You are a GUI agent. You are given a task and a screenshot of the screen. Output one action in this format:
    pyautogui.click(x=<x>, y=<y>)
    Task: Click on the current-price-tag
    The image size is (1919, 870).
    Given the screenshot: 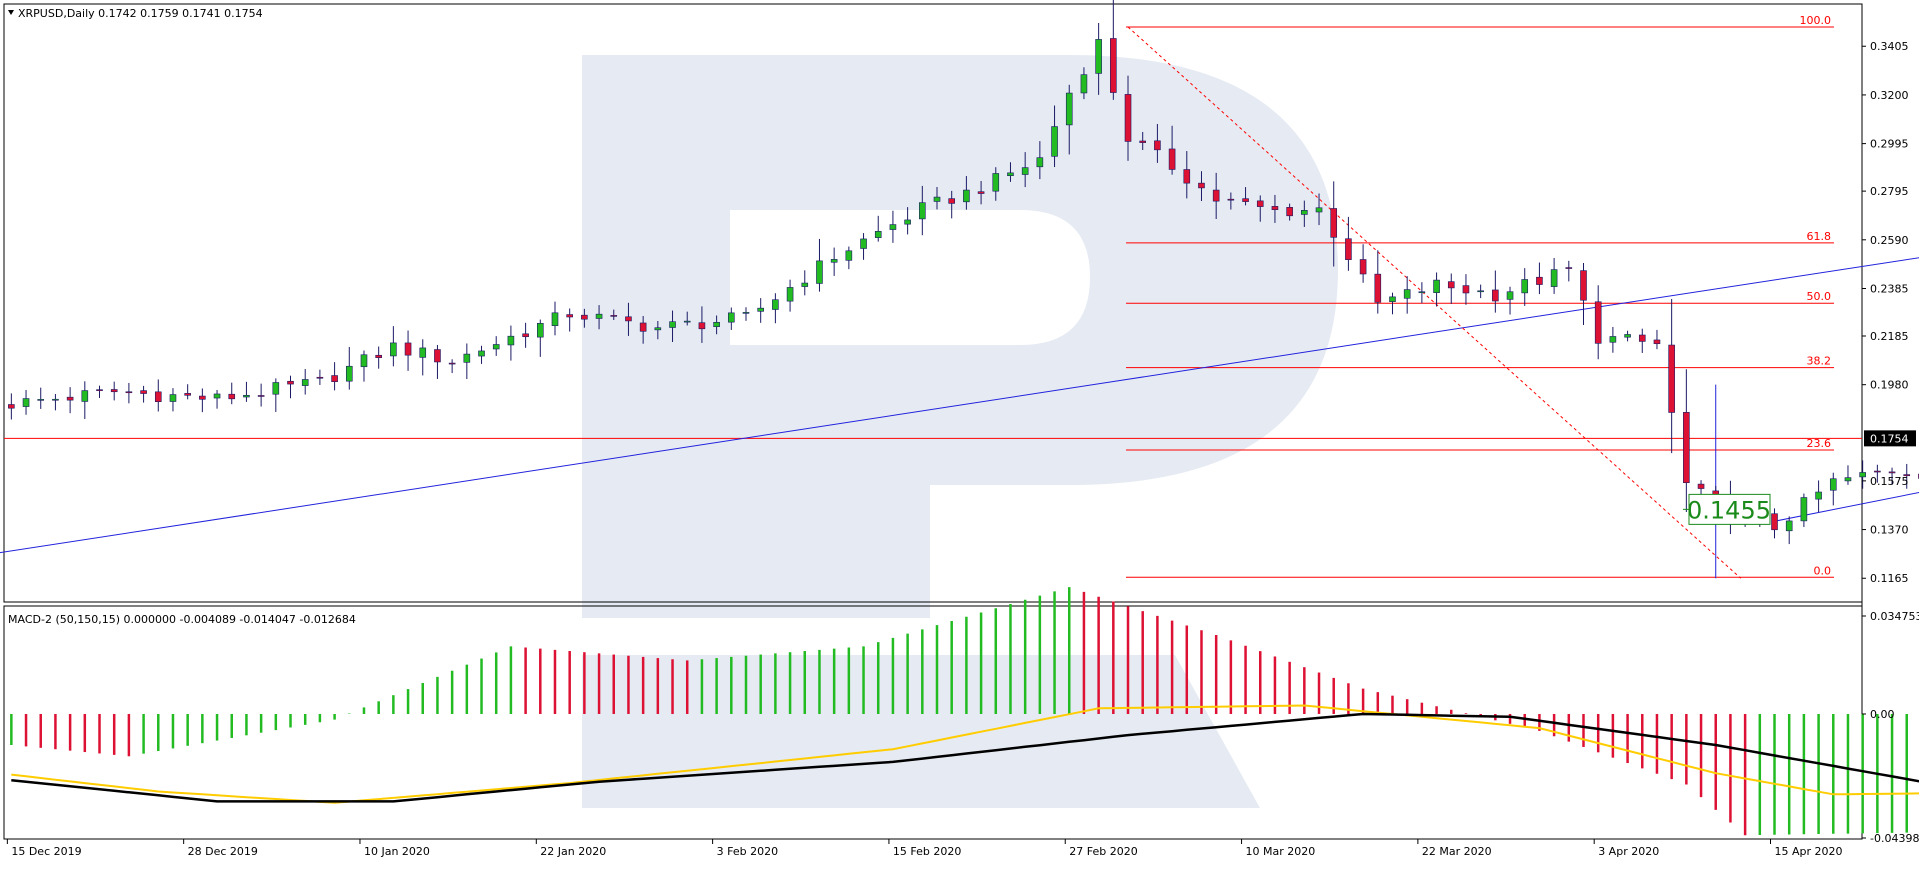 What is the action you would take?
    pyautogui.click(x=1890, y=438)
    